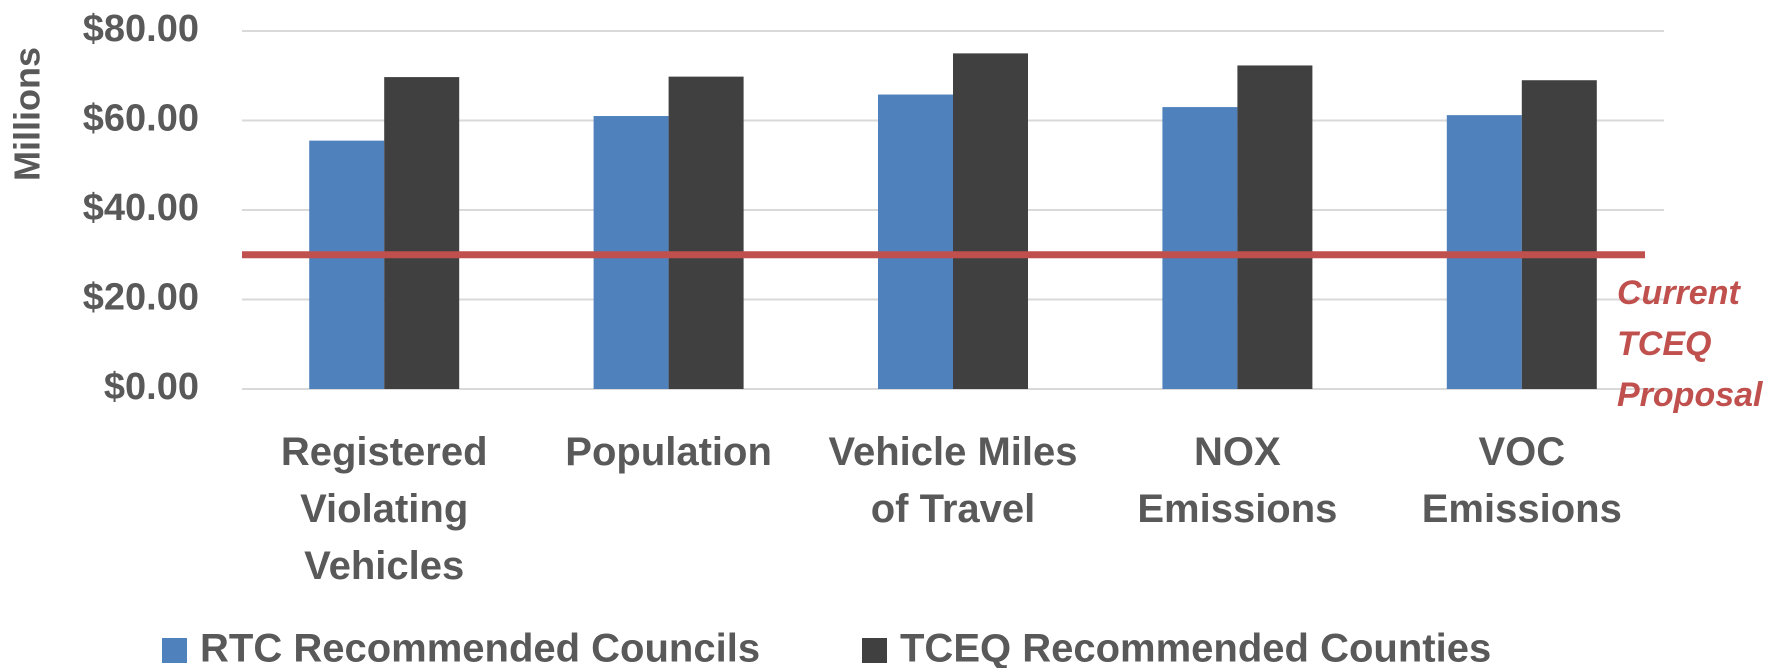 The image size is (1779, 668). What do you see at coordinates (1195, 647) in the screenshot?
I see `legend-label: TCEQ Recommended Counties` at bounding box center [1195, 647].